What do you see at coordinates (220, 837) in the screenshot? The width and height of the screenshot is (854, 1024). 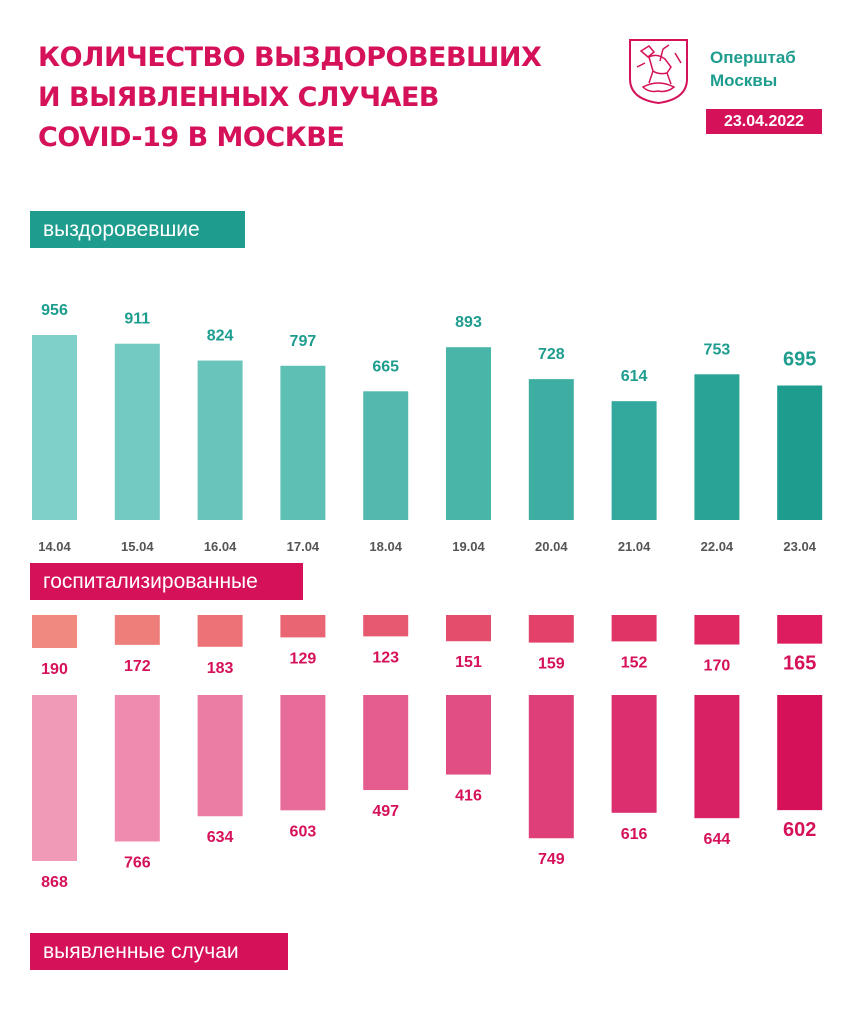 I see `cases-value: 634` at bounding box center [220, 837].